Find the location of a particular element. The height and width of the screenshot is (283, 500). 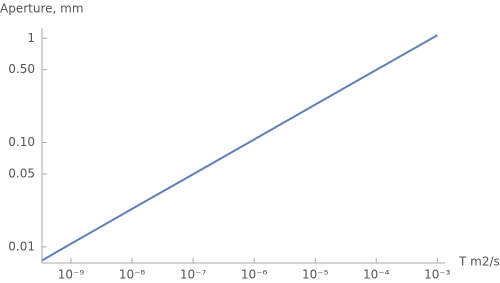

x-tick-label: 10⁻⁸ is located at coordinates (132, 275).